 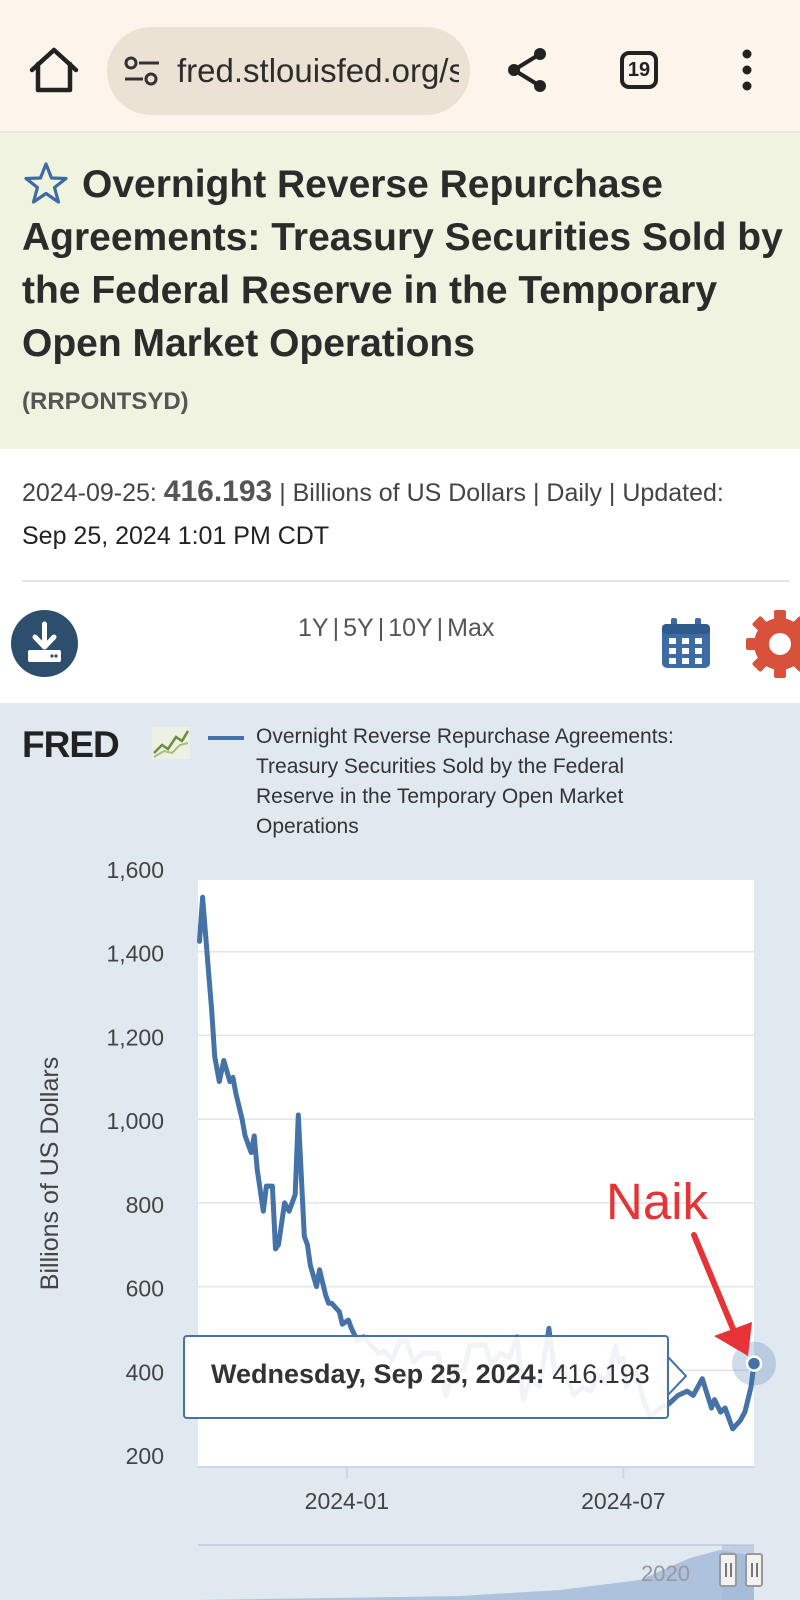 What do you see at coordinates (623, 1501) in the screenshot?
I see `x-tick-label: 2024-07` at bounding box center [623, 1501].